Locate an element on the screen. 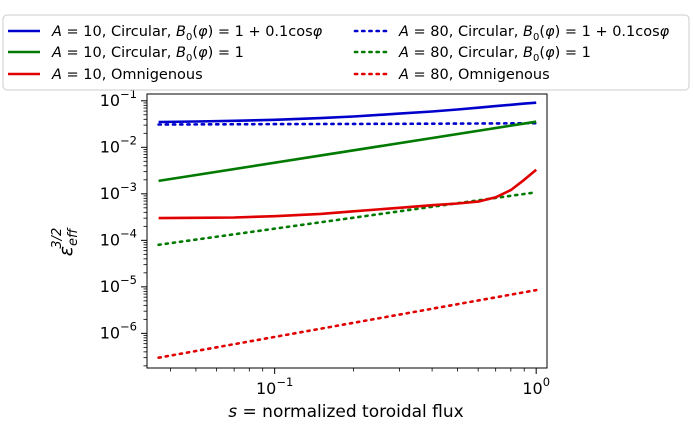  legend-aspect: = 10, Omnigenous is located at coordinates (132, 75).